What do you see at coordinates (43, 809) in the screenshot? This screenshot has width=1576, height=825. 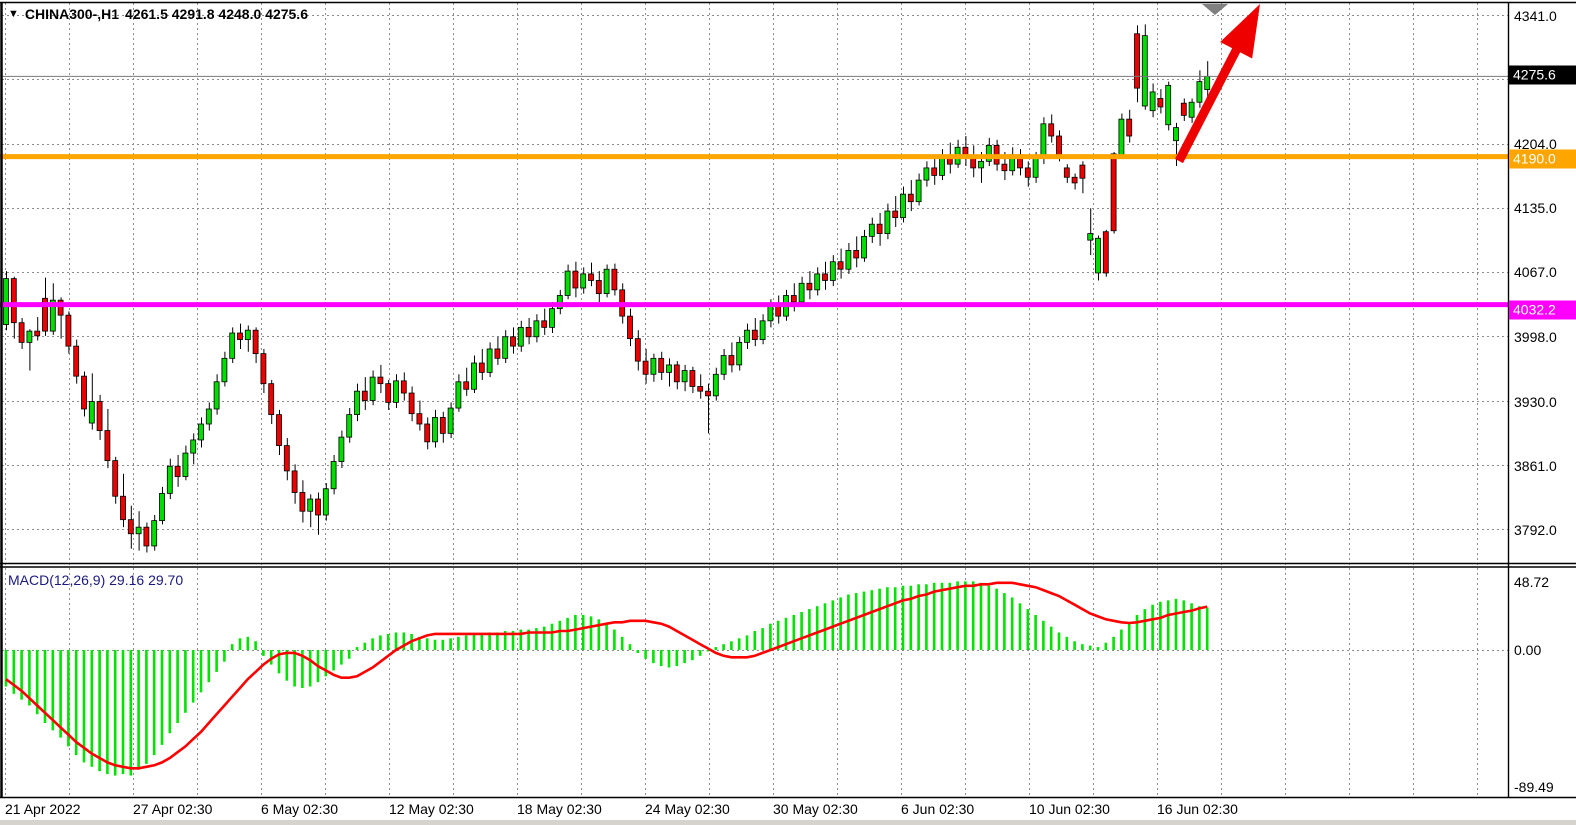 I see `time-tick-label: 21 Apr 2022` at bounding box center [43, 809].